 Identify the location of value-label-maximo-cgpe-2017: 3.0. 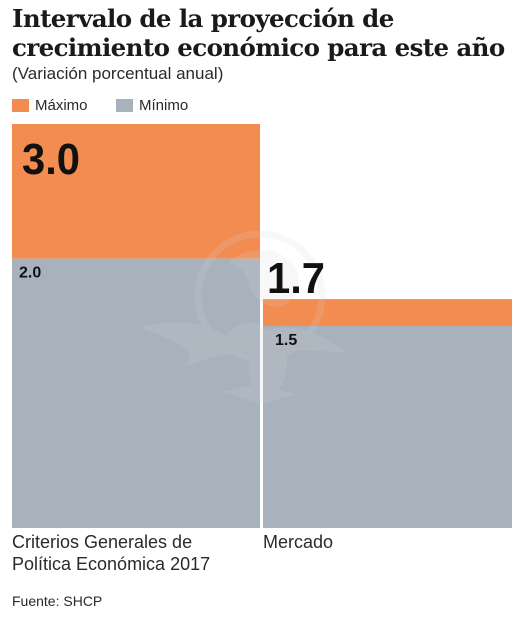
(51, 159).